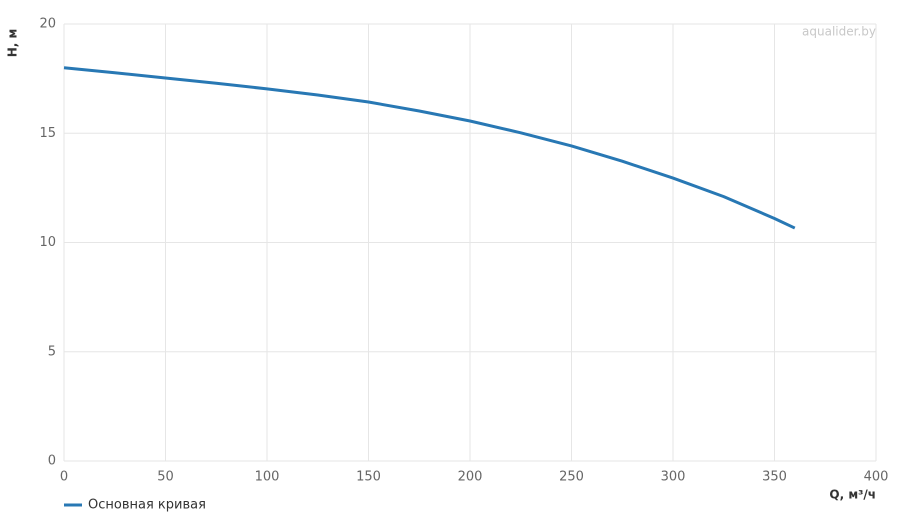 This screenshot has height=520, width=900. Describe the element at coordinates (839, 32) in the screenshot. I see `watermark: aqualider.by` at that location.